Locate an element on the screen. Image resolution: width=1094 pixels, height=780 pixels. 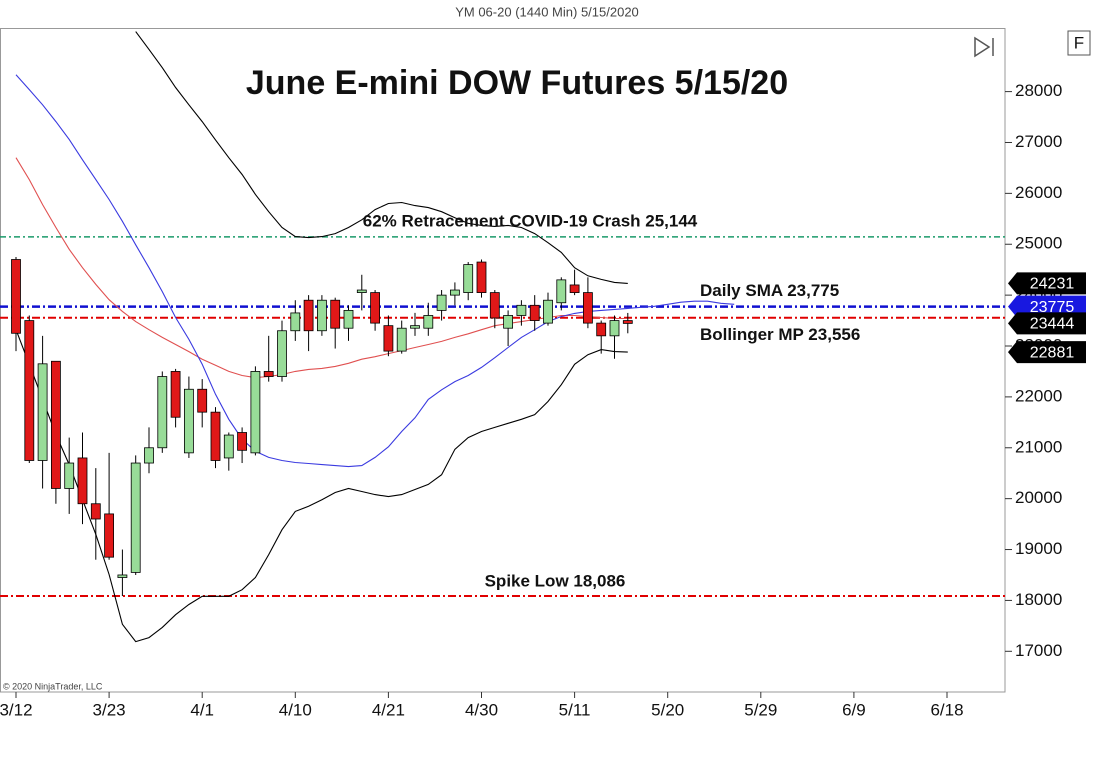
button-label: F is located at coordinates (1079, 42).